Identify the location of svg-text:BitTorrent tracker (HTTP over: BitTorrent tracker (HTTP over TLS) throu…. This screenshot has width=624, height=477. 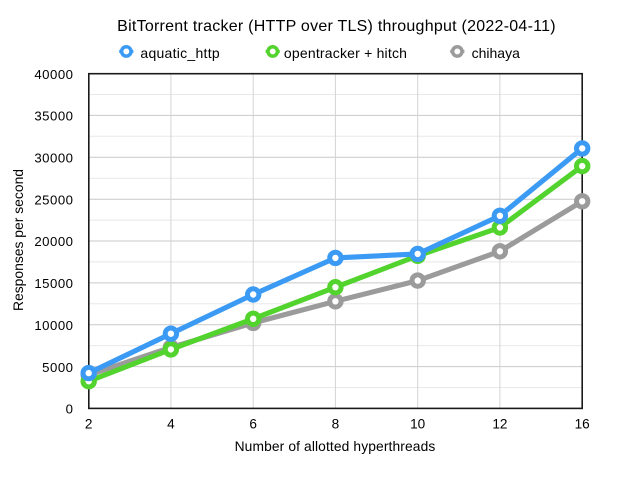
(336, 26).